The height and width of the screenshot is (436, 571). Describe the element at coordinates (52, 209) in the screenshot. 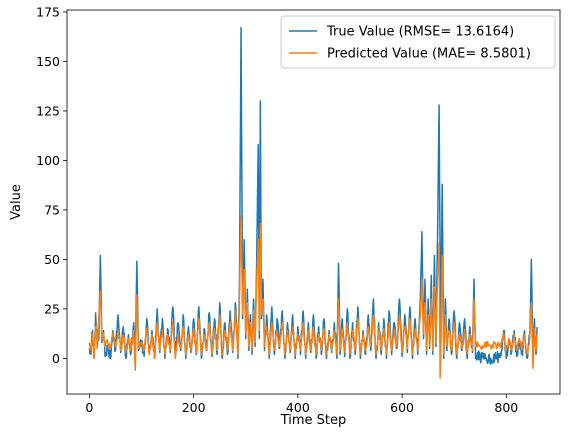

I see `y-tick-label: 75` at that location.